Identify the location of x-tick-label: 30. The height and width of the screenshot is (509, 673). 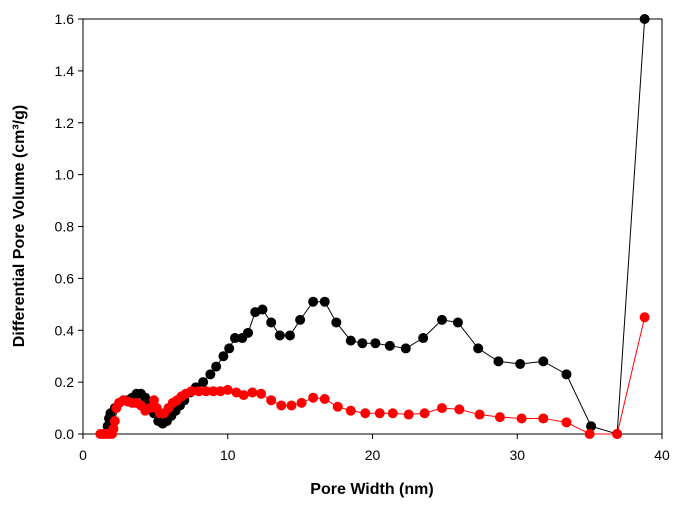
(517, 455).